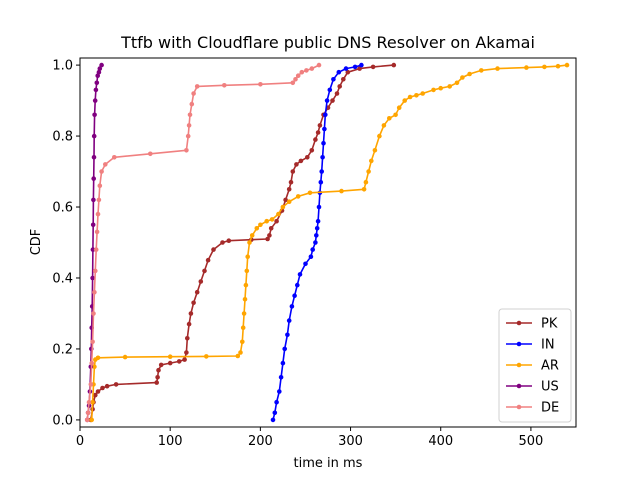 The image size is (640, 480). What do you see at coordinates (550, 366) in the screenshot?
I see `legend-label: AR` at bounding box center [550, 366].